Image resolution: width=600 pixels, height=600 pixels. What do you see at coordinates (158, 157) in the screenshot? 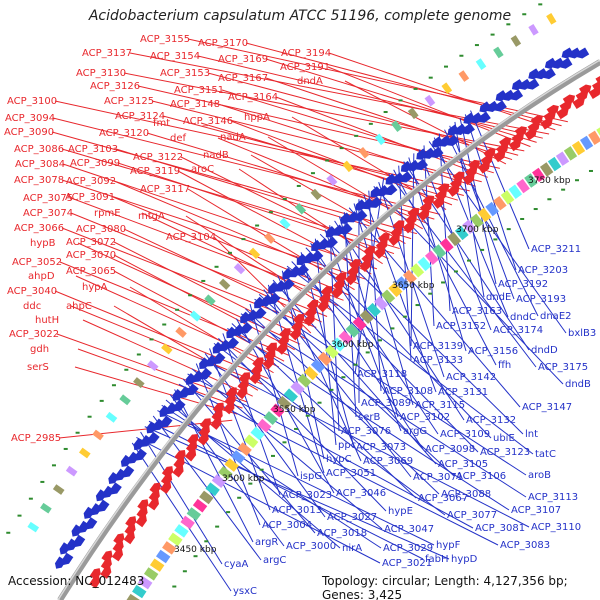
I see `gene-label: ACP_3122` at bounding box center [158, 157].